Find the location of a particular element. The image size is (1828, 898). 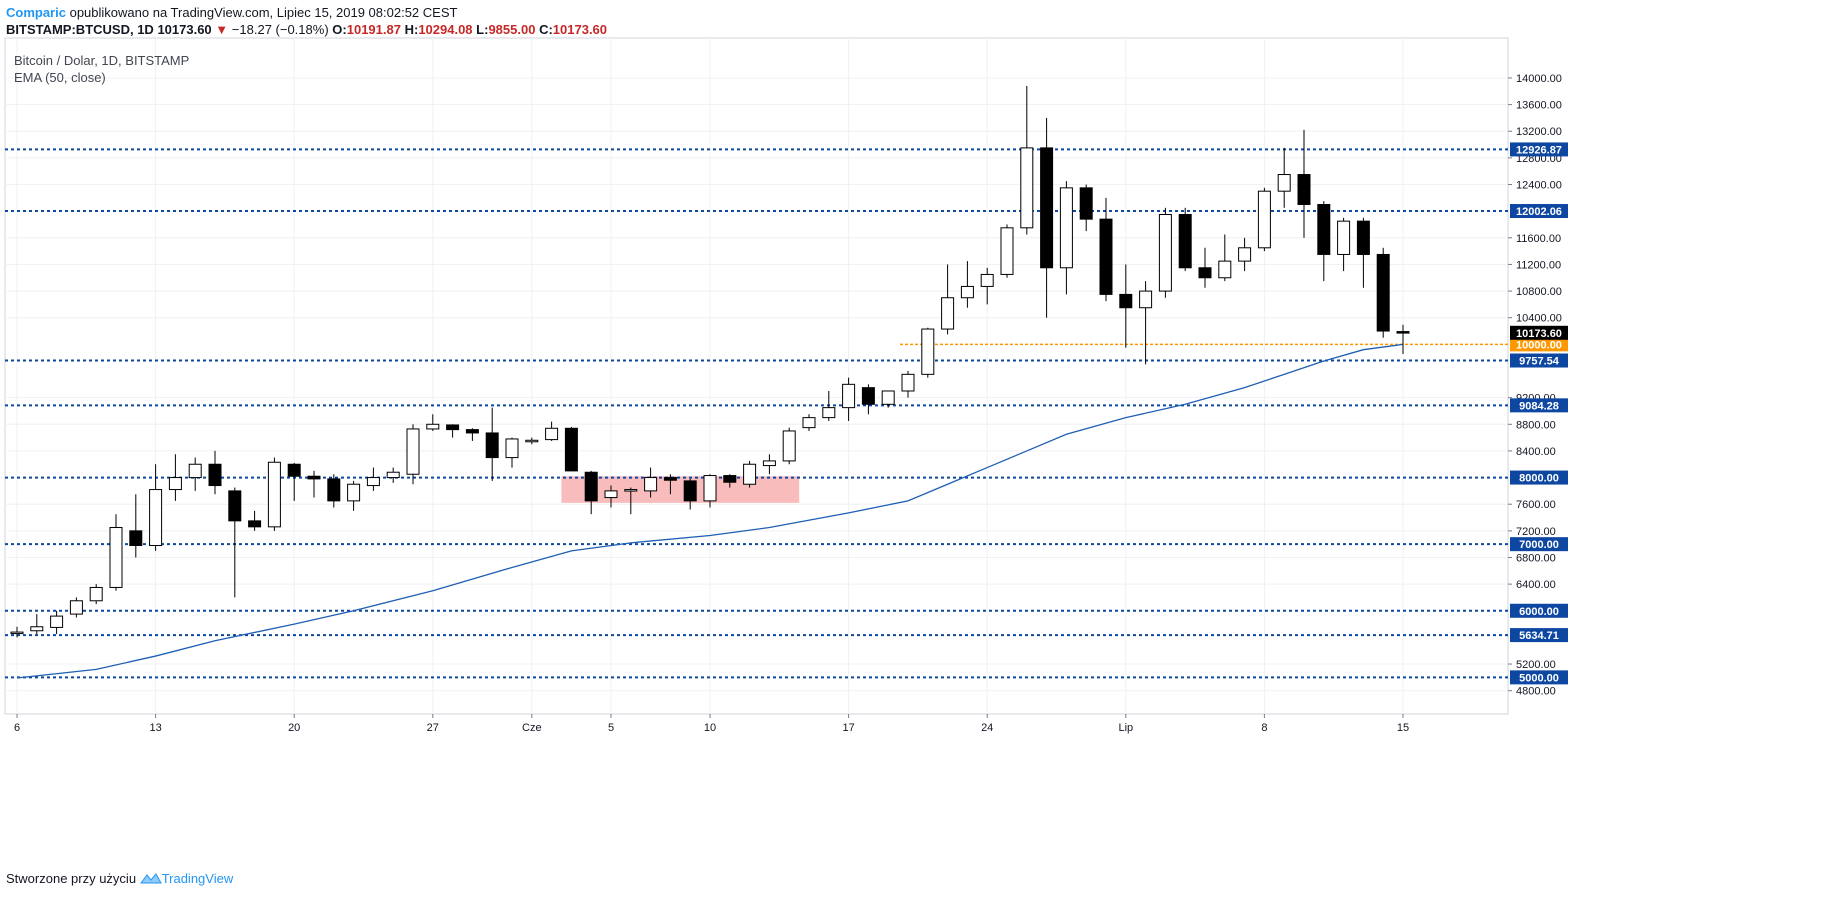

y-tick-label: 11600.00 is located at coordinates (1538, 239).